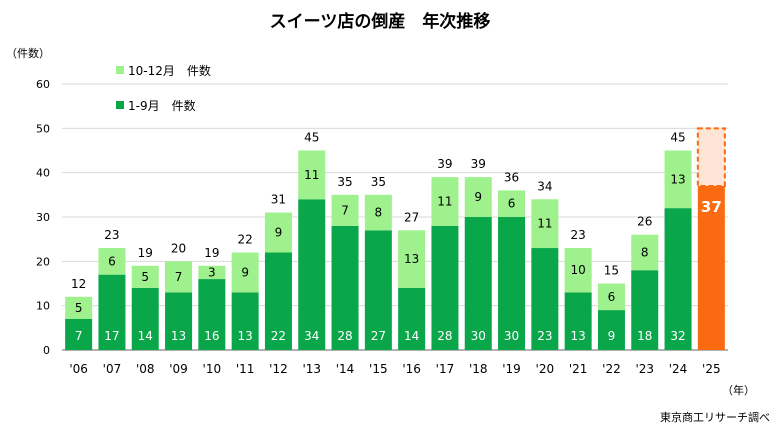  I want to click on x-tick-label: '24, so click(678, 369).